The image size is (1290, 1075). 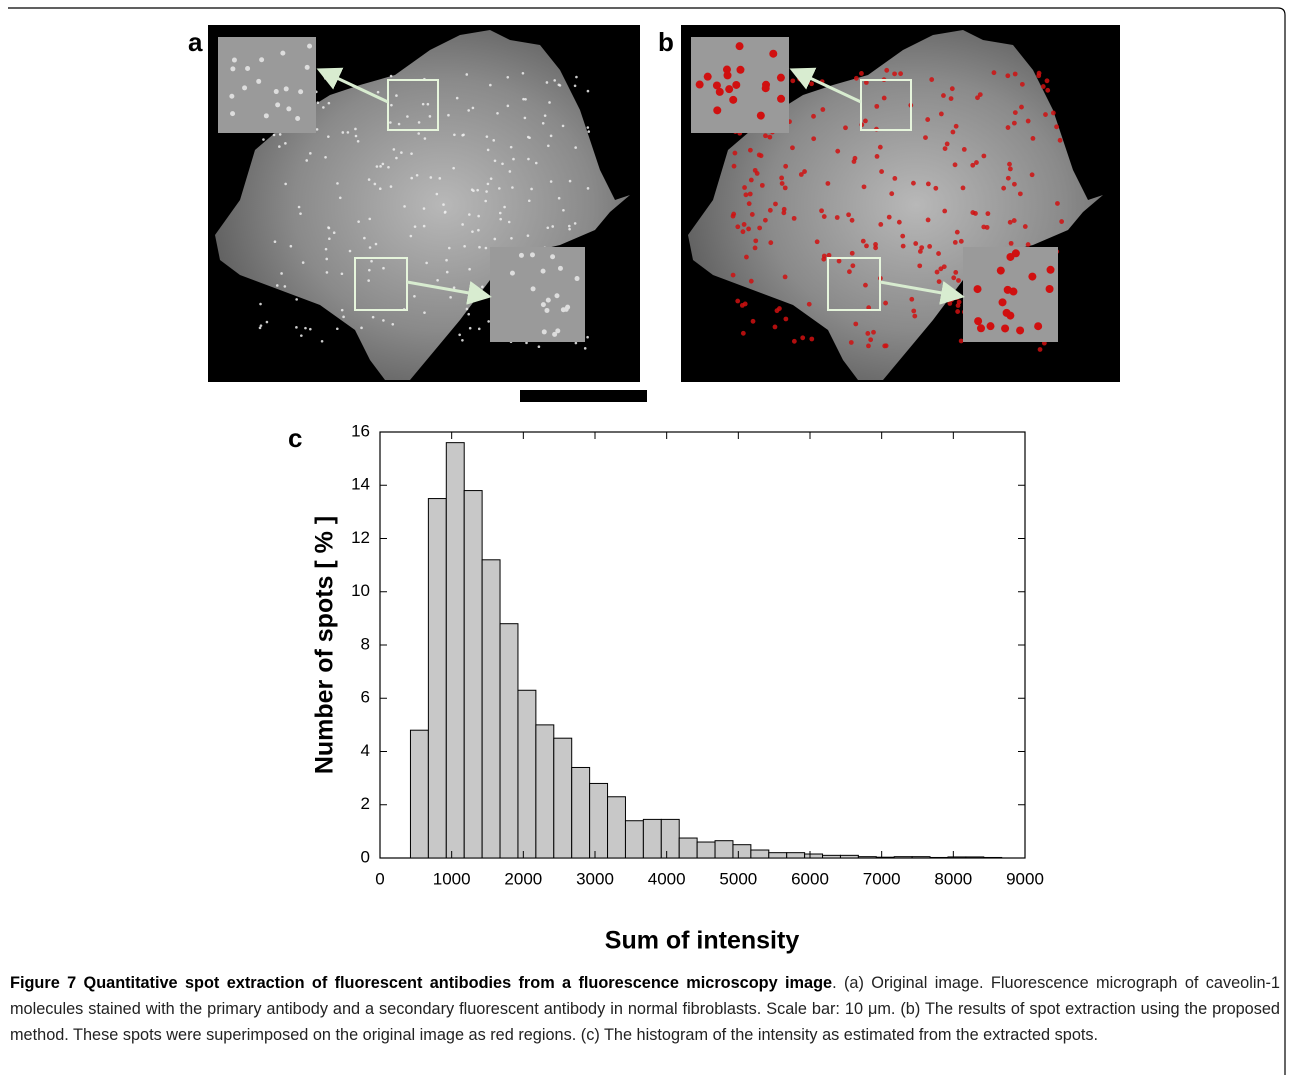 I want to click on x-tick-label: 5000, so click(x=738, y=878).